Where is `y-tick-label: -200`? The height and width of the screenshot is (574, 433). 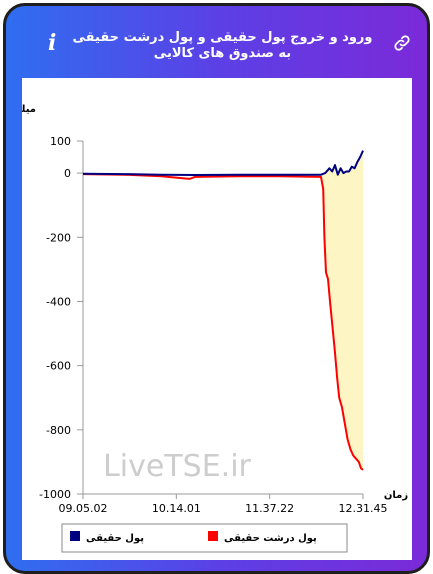 y-tick-label: -200 is located at coordinates (58, 237).